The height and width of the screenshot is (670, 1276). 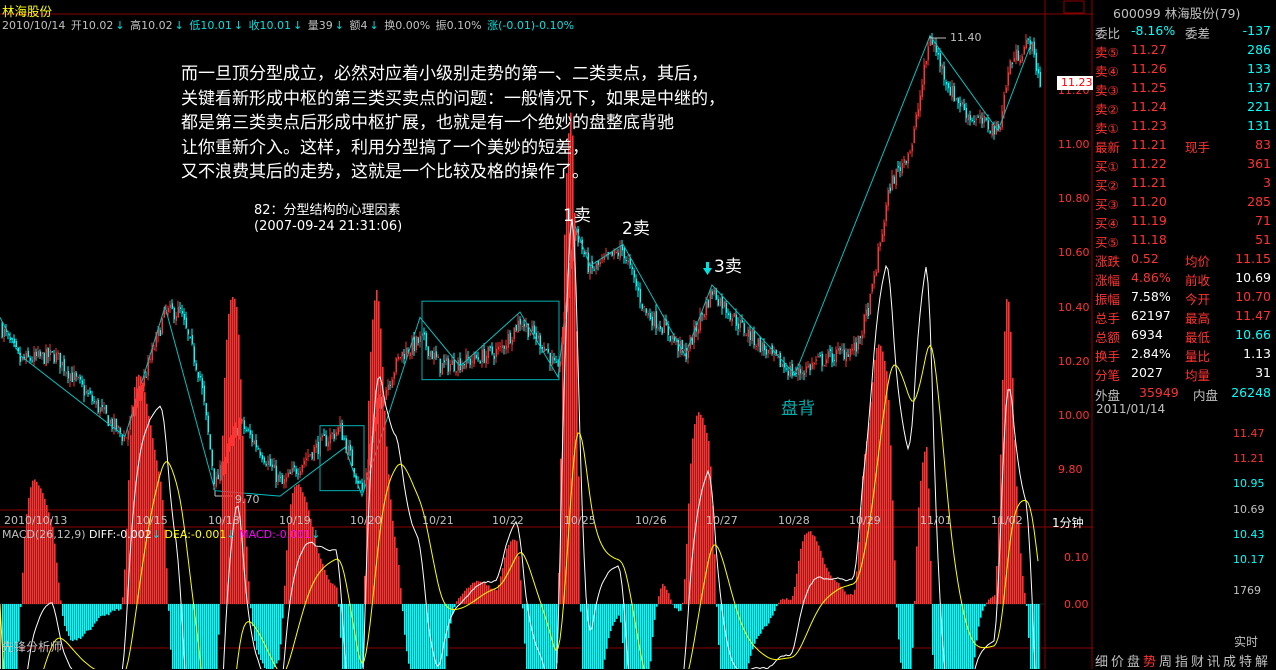 What do you see at coordinates (1253, 334) in the screenshot?
I see `stat-value: 10.66` at bounding box center [1253, 334].